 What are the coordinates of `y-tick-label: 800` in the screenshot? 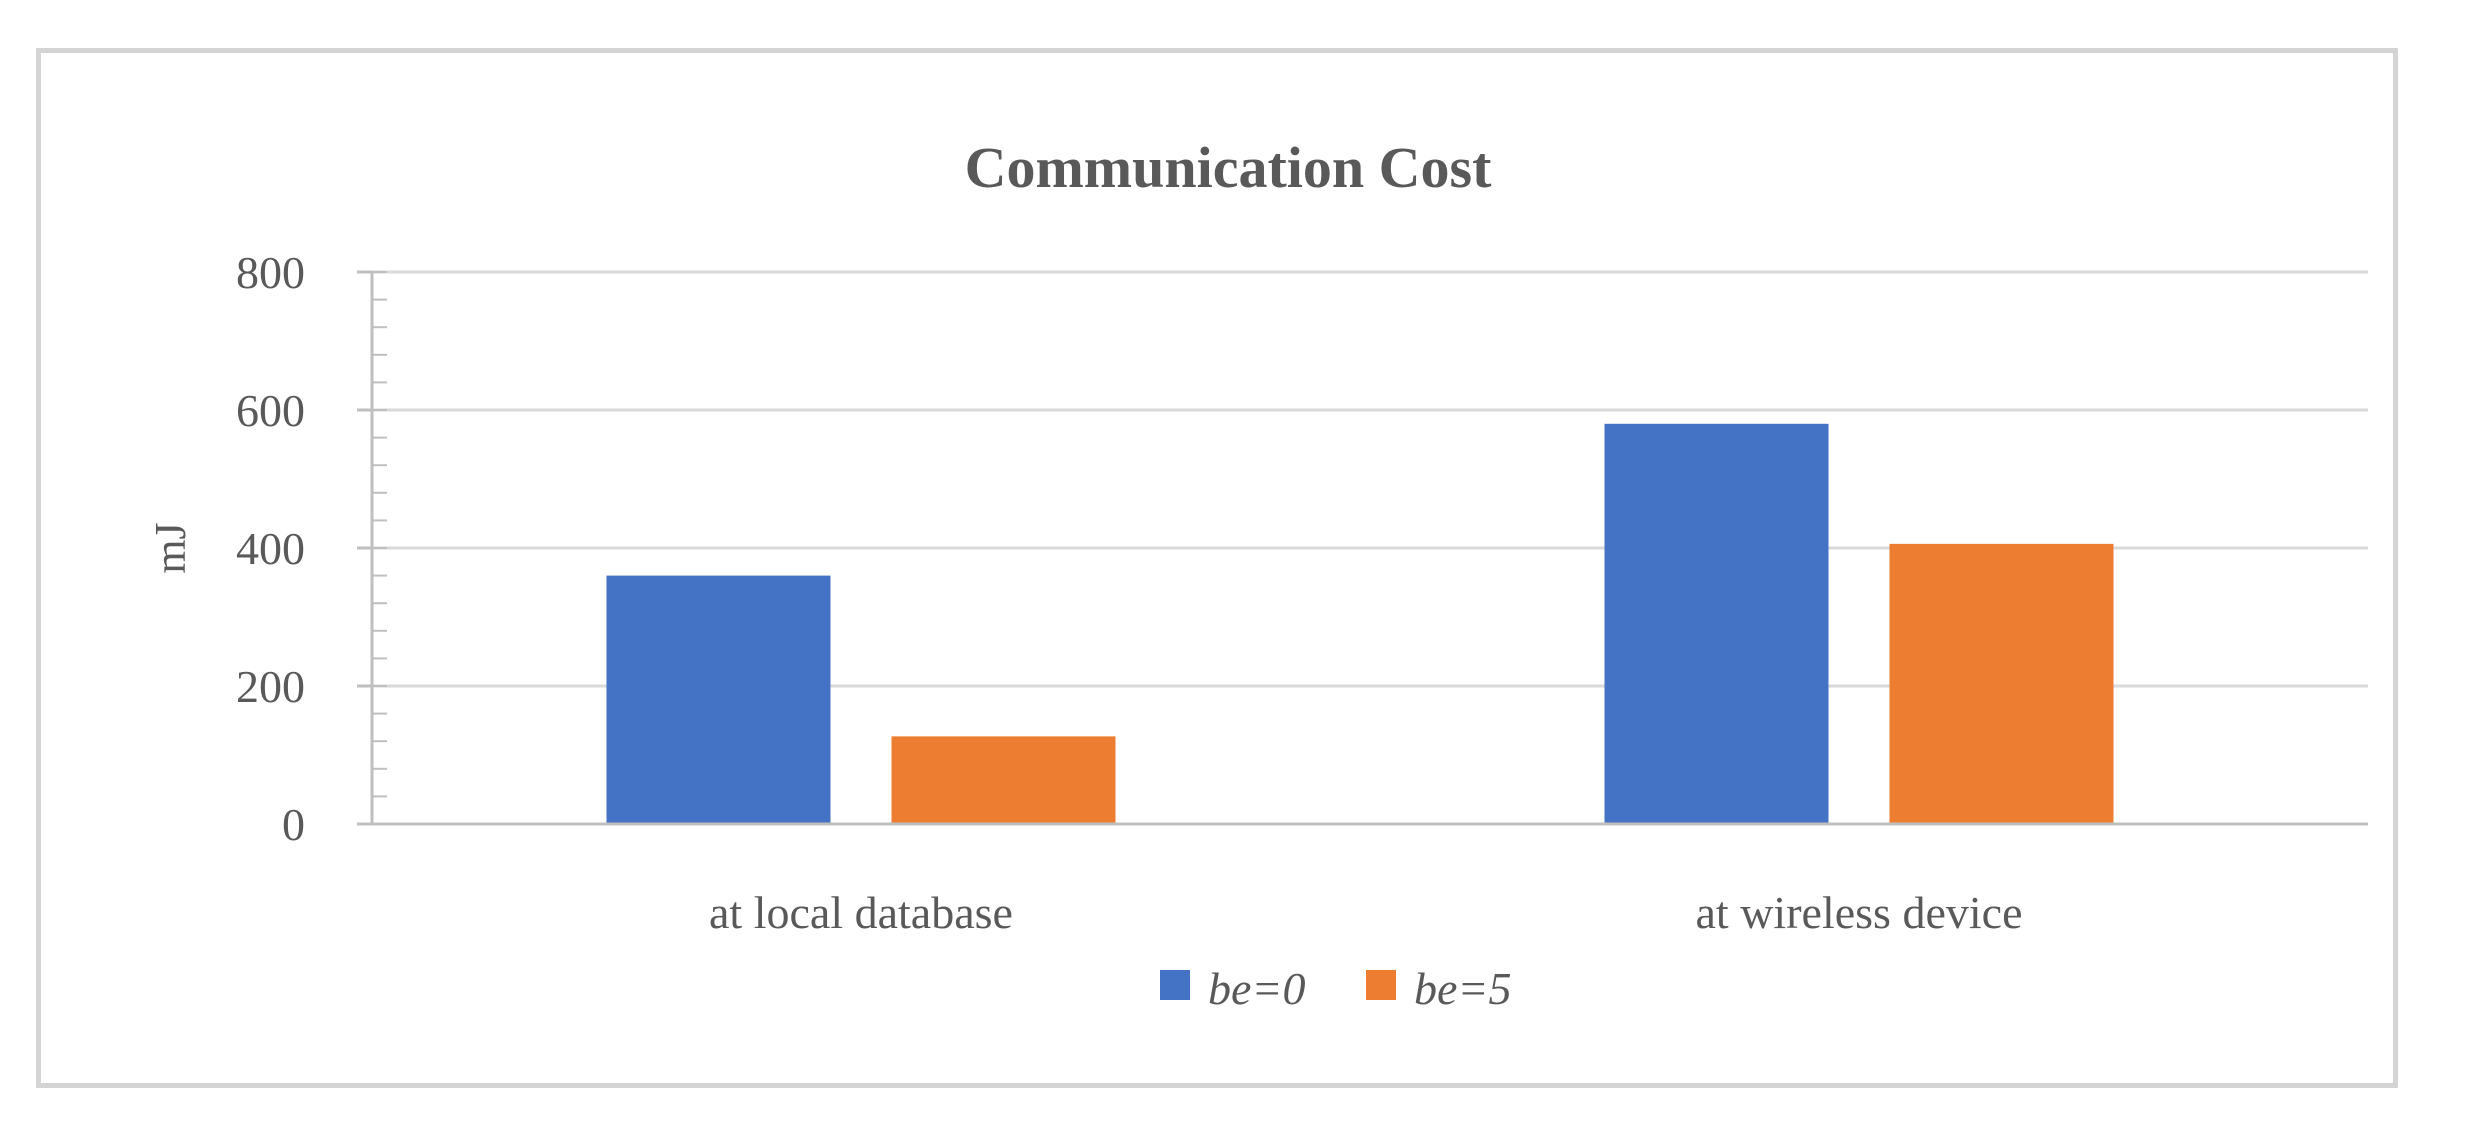 It's located at (270, 272).